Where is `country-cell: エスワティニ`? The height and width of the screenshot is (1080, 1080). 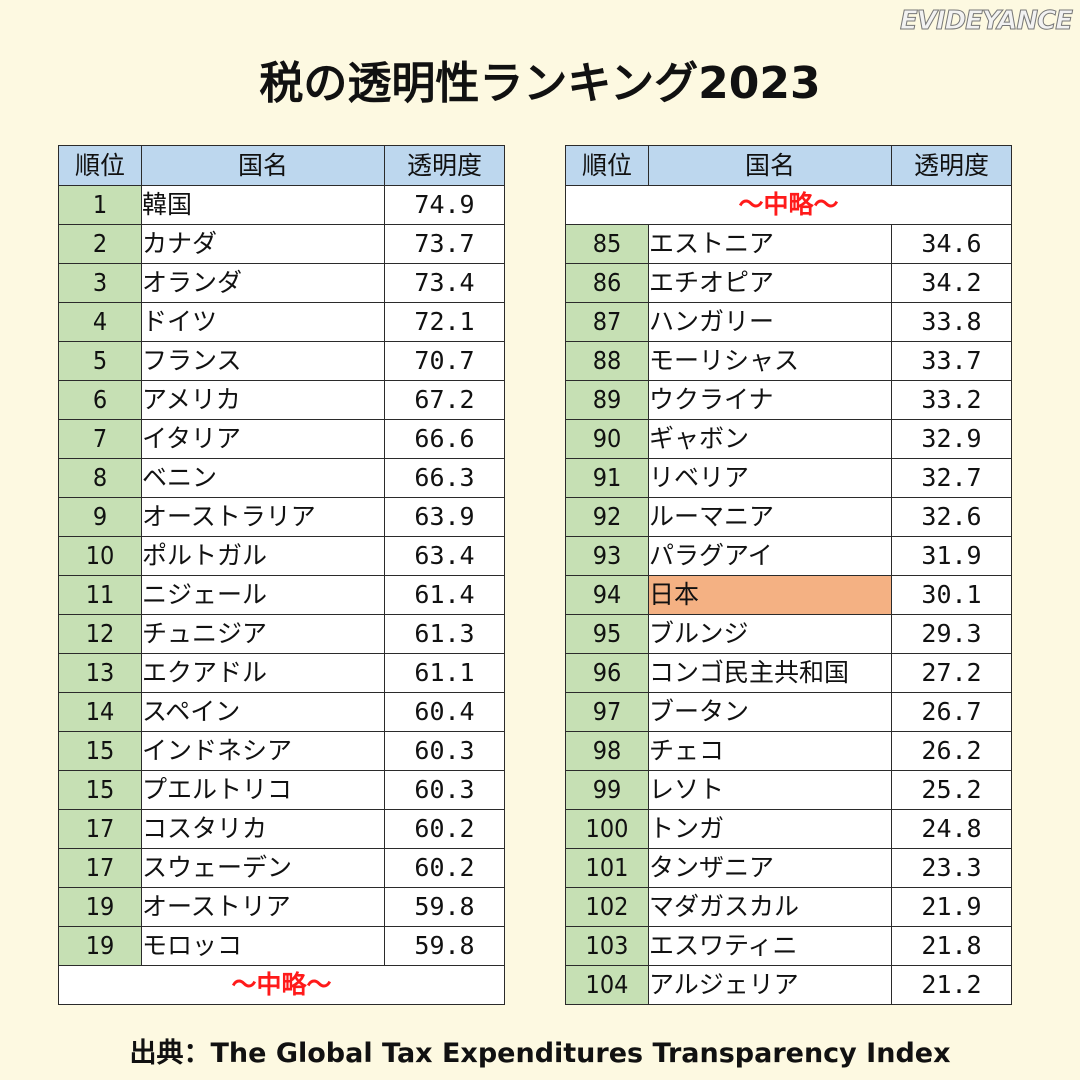
country-cell: エスワティニ is located at coordinates (770, 946).